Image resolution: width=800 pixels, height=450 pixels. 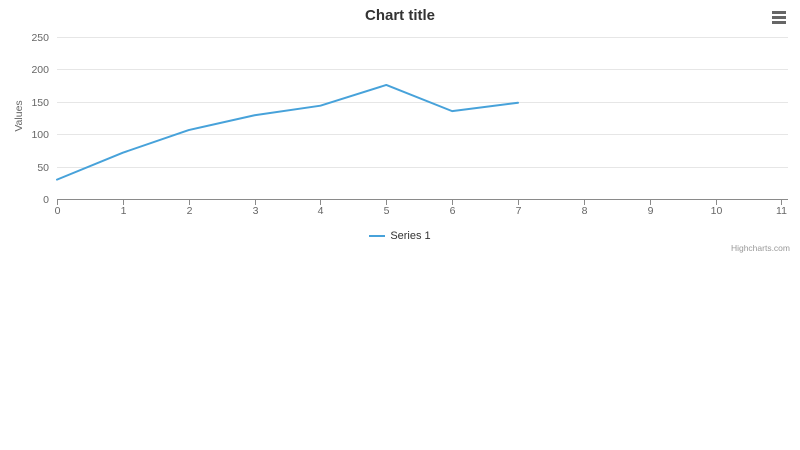 What do you see at coordinates (651, 211) in the screenshot?
I see `x-axis-label: 9` at bounding box center [651, 211].